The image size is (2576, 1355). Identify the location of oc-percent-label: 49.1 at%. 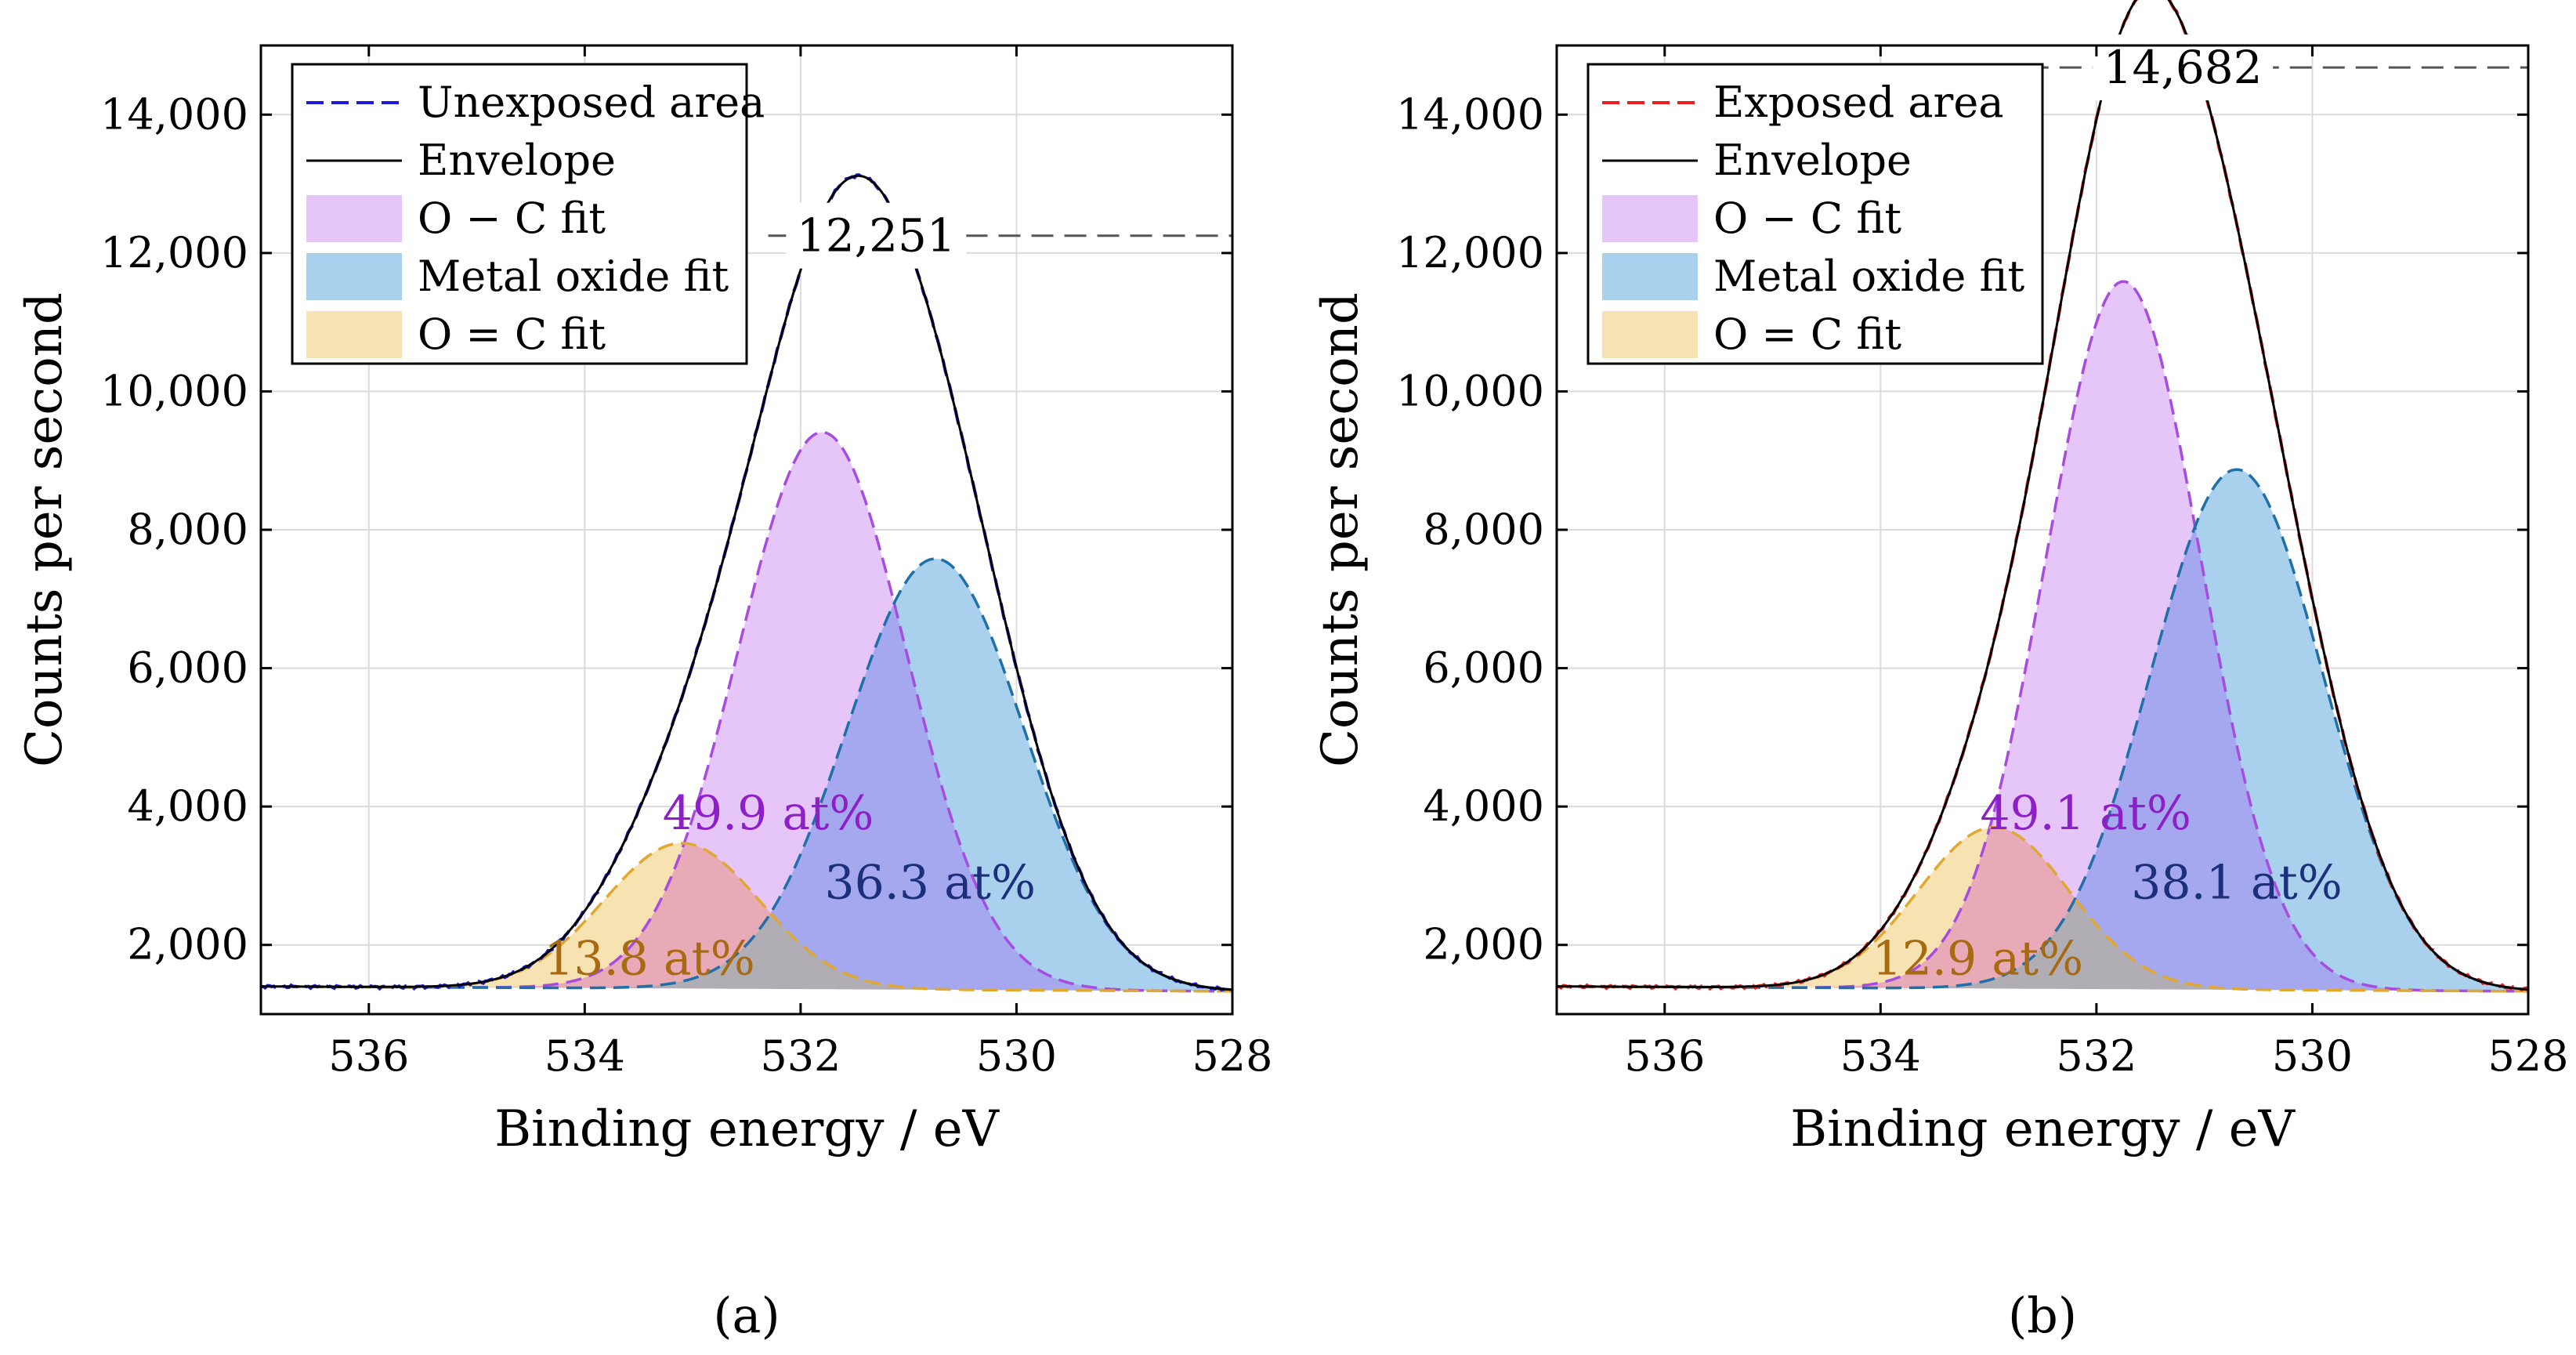
(2085, 814).